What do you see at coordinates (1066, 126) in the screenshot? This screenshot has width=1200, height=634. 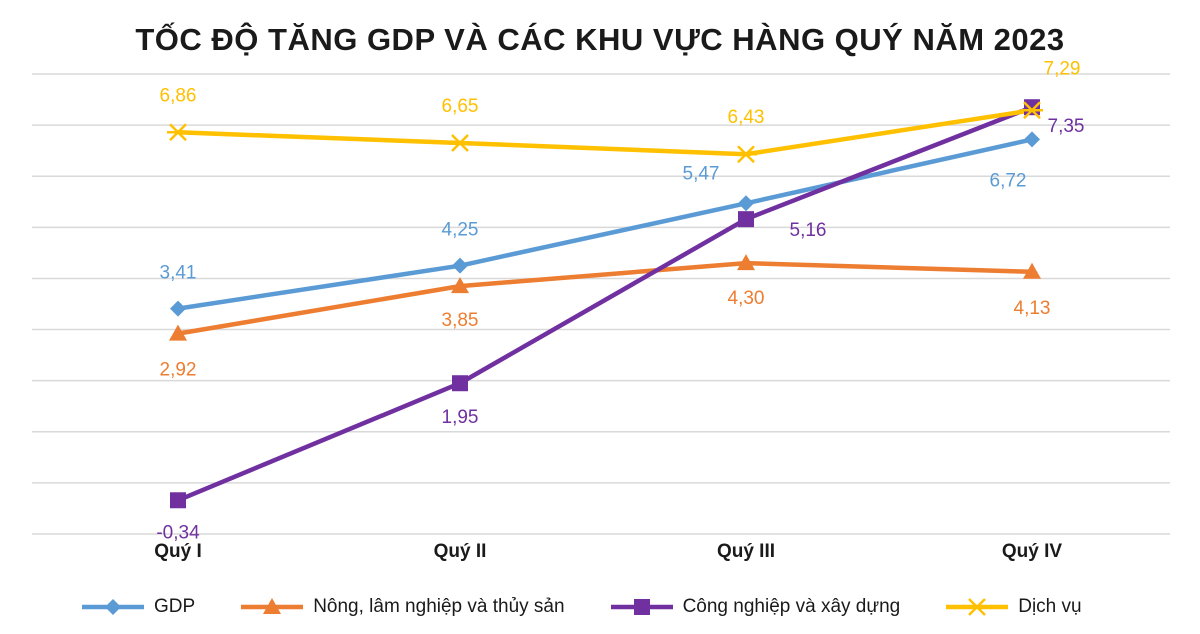 I see `data-label: 7,35` at bounding box center [1066, 126].